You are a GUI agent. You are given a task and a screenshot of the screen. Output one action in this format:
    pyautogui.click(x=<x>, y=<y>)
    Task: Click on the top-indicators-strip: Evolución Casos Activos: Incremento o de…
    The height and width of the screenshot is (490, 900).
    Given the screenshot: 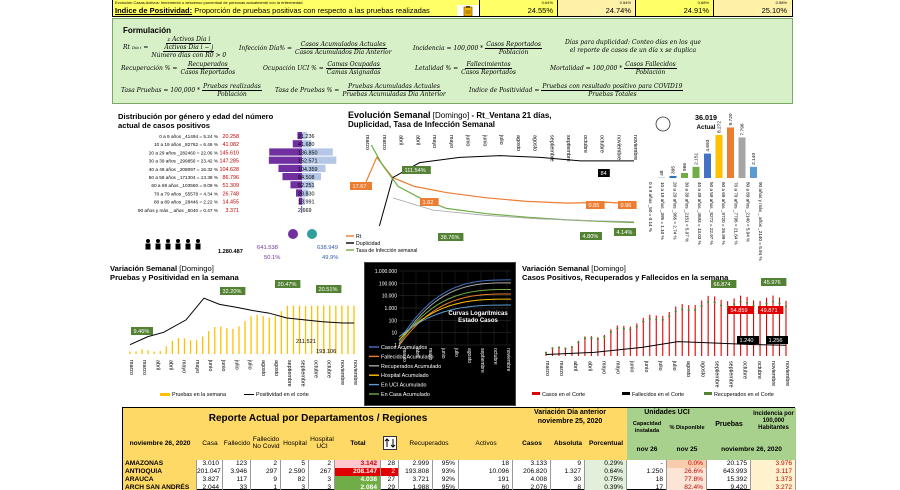 What is the action you would take?
    pyautogui.click(x=452, y=8)
    